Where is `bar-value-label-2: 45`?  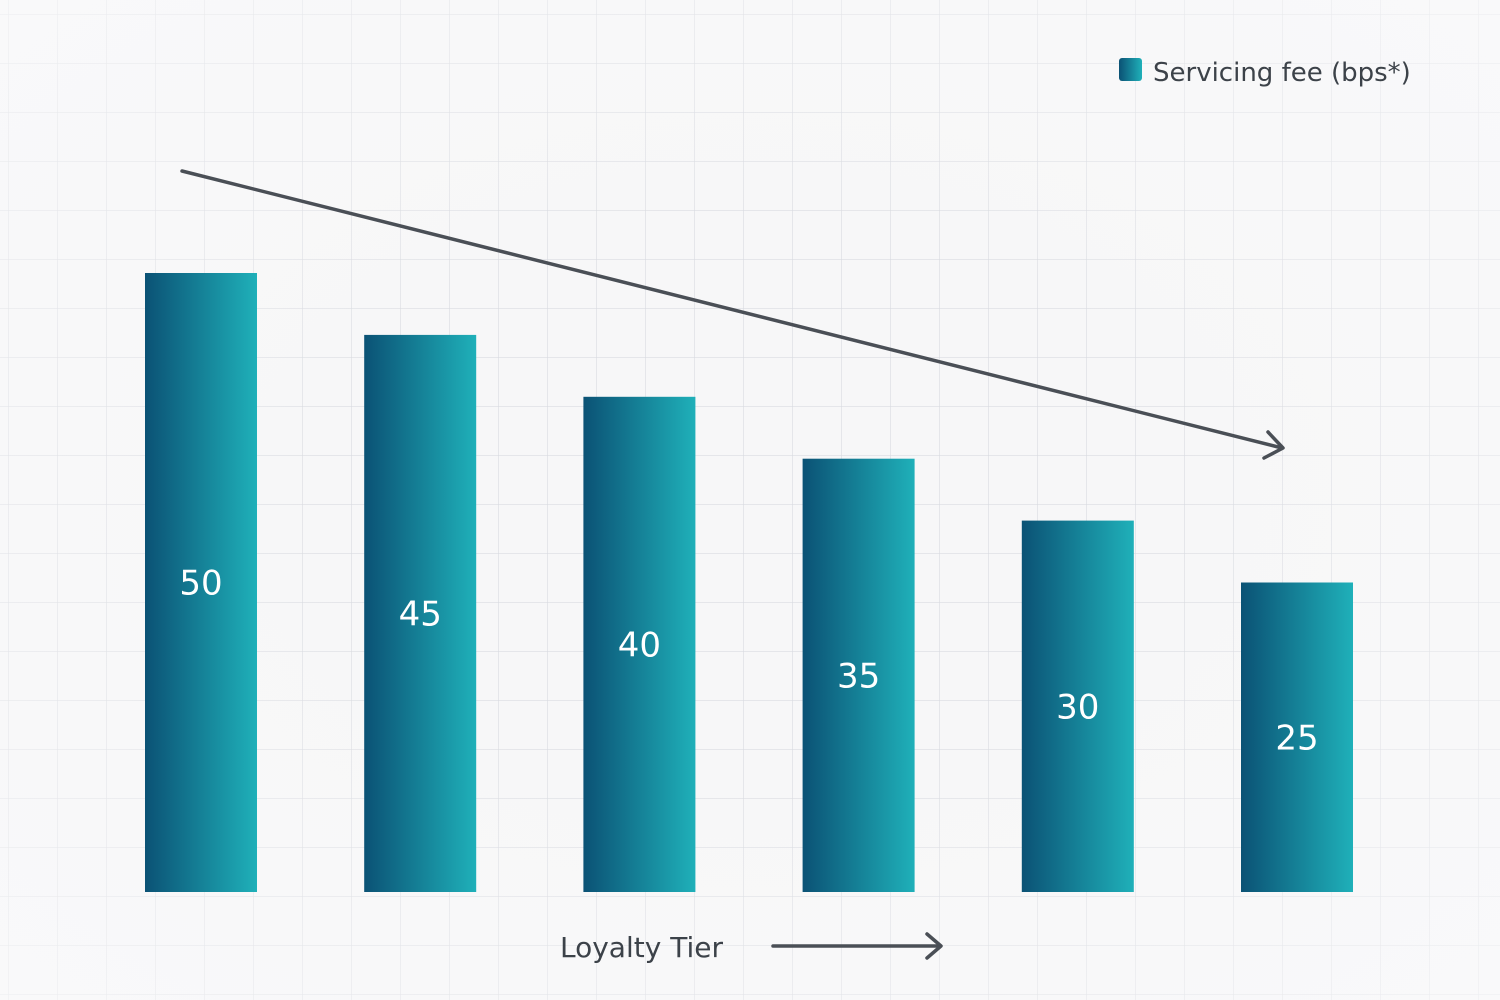
bar-value-label-2: 45 is located at coordinates (420, 615).